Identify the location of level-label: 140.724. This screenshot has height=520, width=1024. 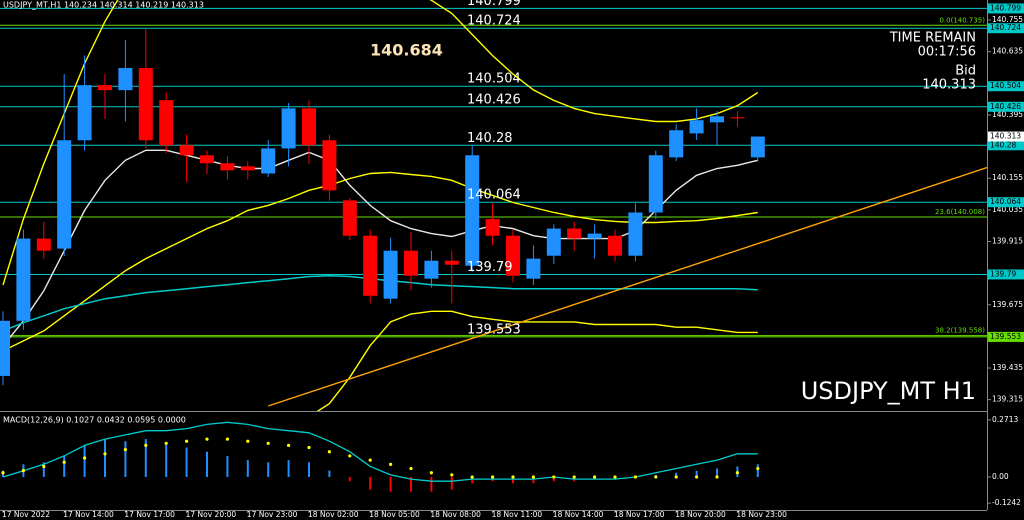
(494, 21).